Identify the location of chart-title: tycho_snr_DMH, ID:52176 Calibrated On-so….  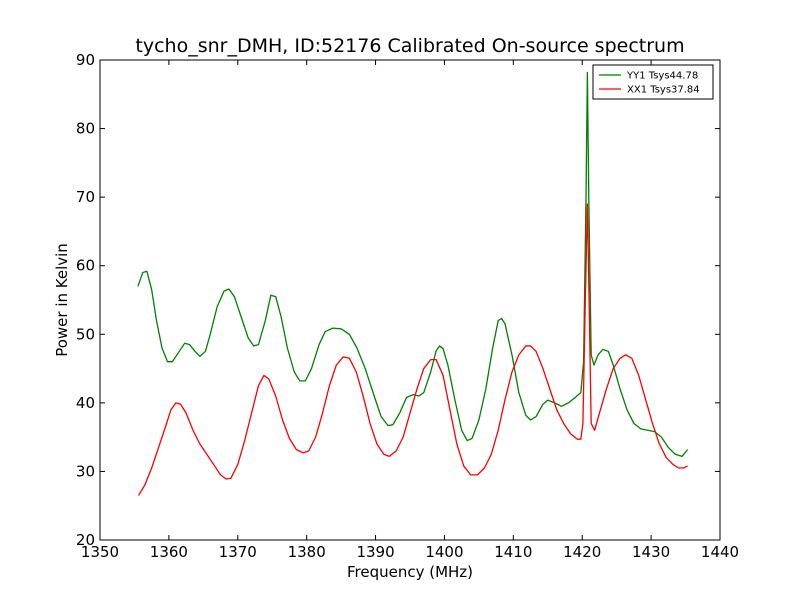
(409, 46).